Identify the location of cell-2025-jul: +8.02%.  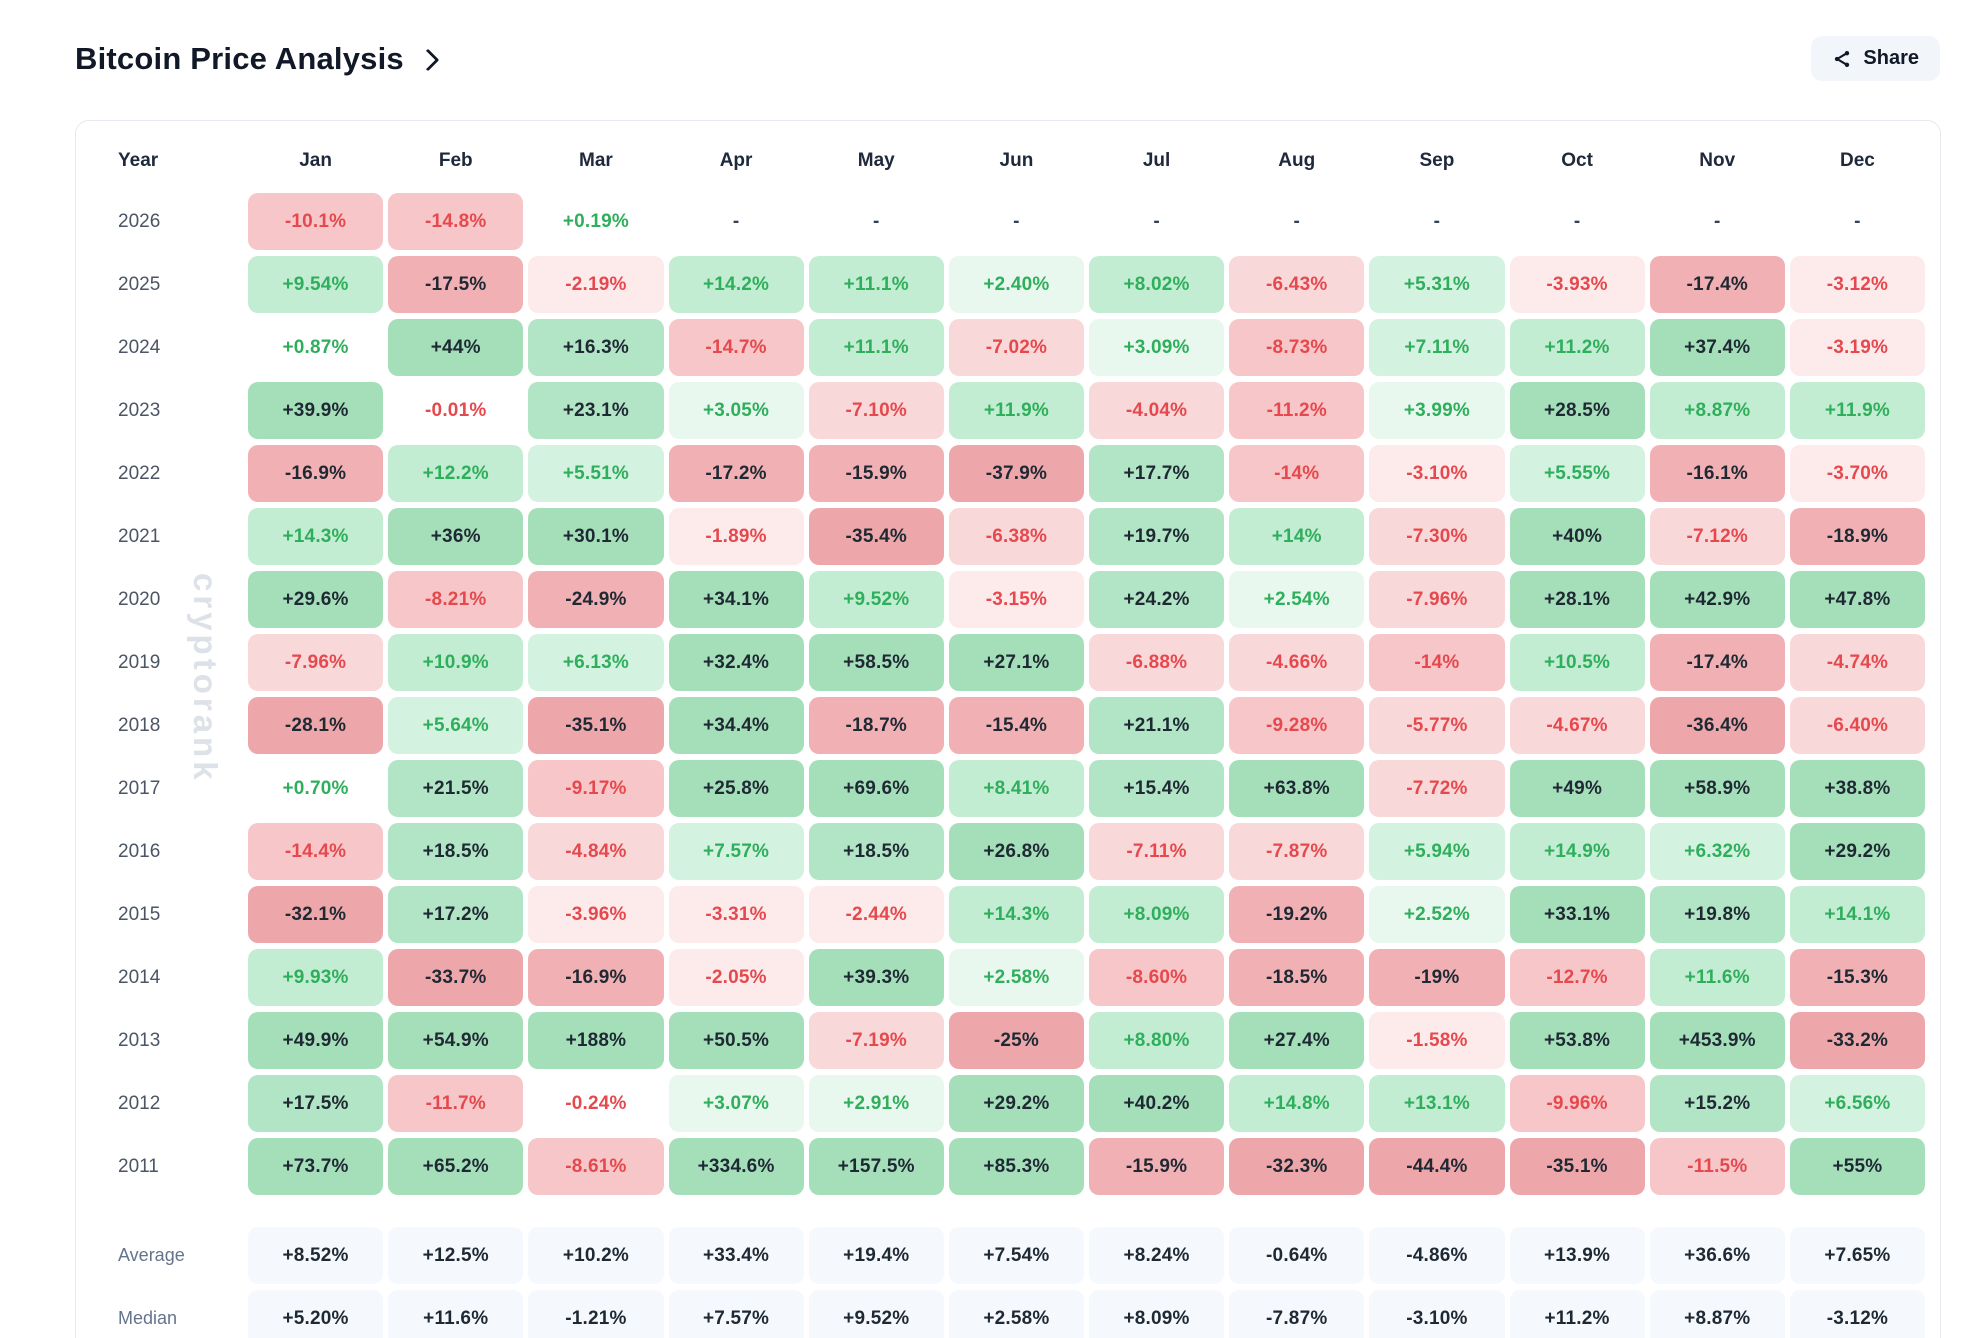
(1157, 284).